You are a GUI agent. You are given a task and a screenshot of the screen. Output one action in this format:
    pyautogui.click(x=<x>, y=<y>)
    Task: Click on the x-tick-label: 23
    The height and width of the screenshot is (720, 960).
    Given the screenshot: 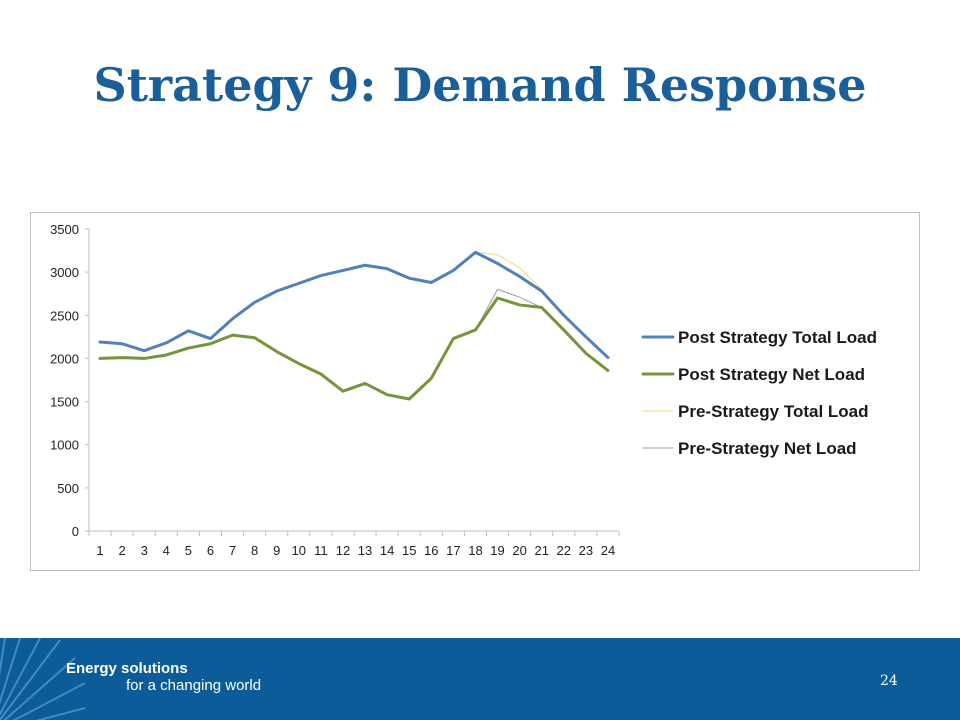 What is the action you would take?
    pyautogui.click(x=586, y=550)
    